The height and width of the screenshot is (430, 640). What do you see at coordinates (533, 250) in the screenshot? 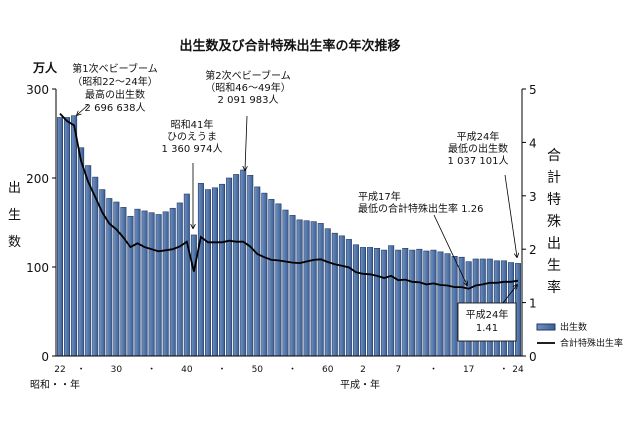
I see `right-tick-label: 2` at bounding box center [533, 250].